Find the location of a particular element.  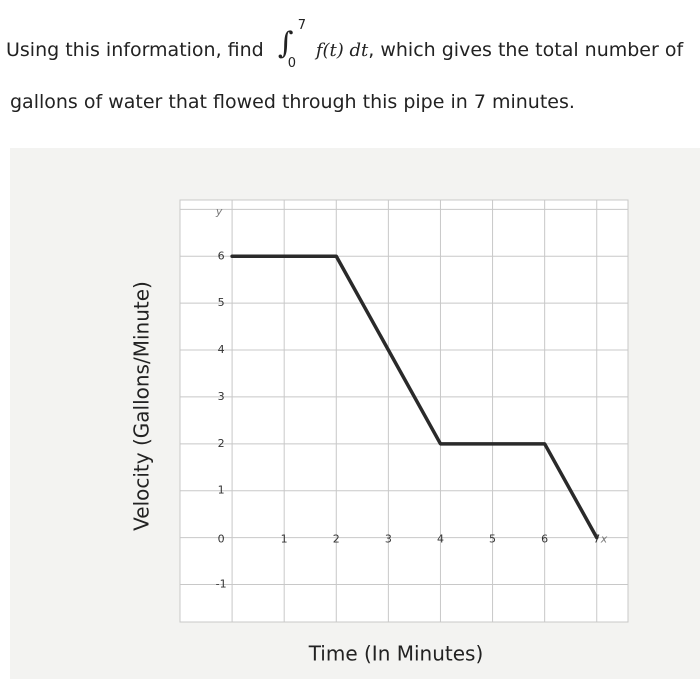

x-axis-letter: x is located at coordinates (604, 539).